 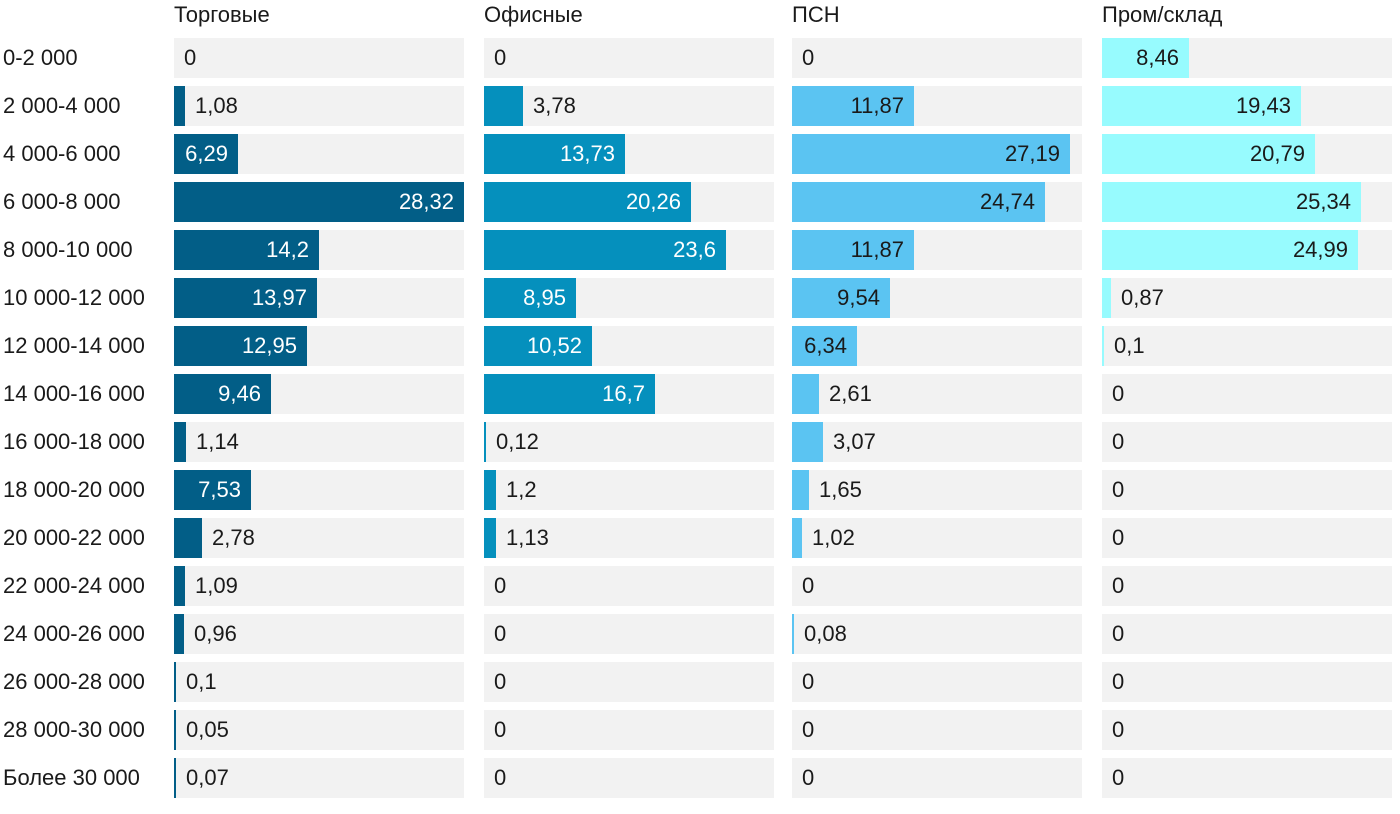 What do you see at coordinates (74, 489) in the screenshot?
I see `category-label: 18 000-20 000` at bounding box center [74, 489].